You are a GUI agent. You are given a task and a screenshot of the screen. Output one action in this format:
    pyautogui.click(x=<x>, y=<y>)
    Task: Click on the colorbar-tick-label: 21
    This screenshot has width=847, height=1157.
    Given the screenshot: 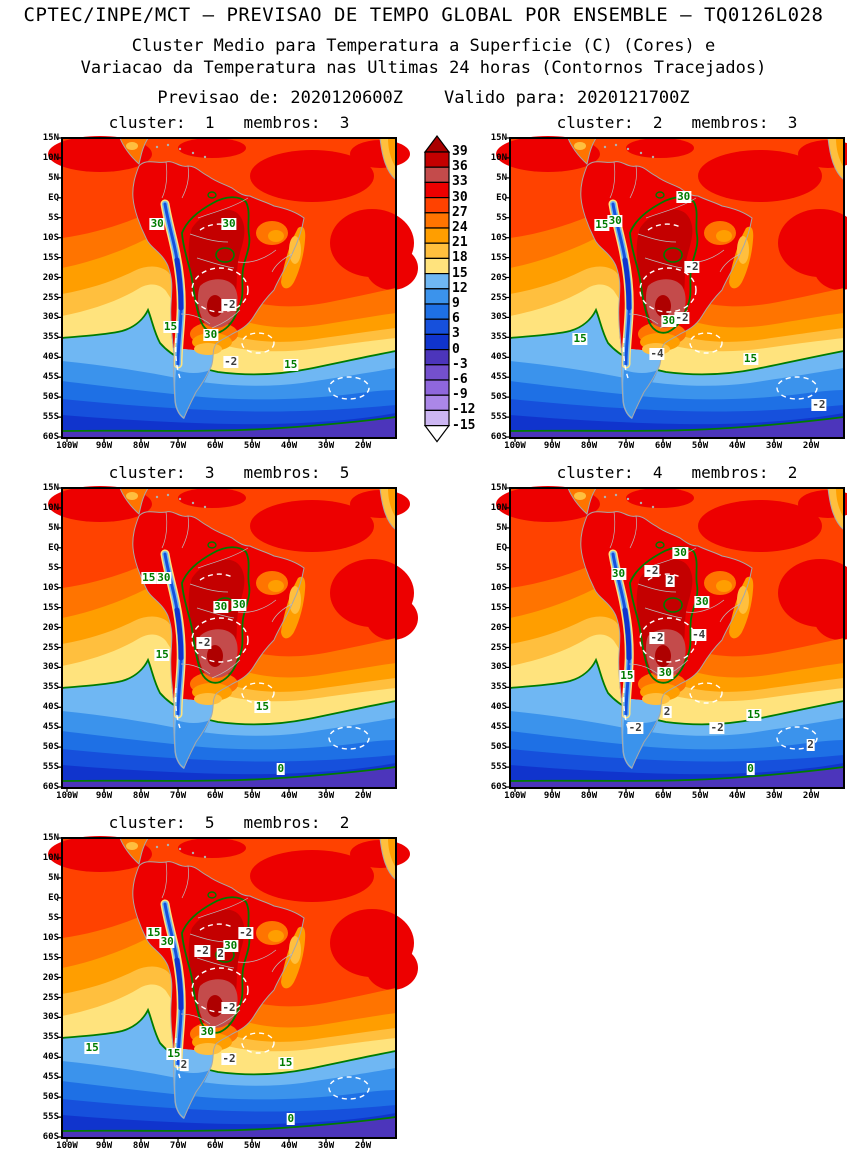 What is the action you would take?
    pyautogui.click(x=460, y=243)
    